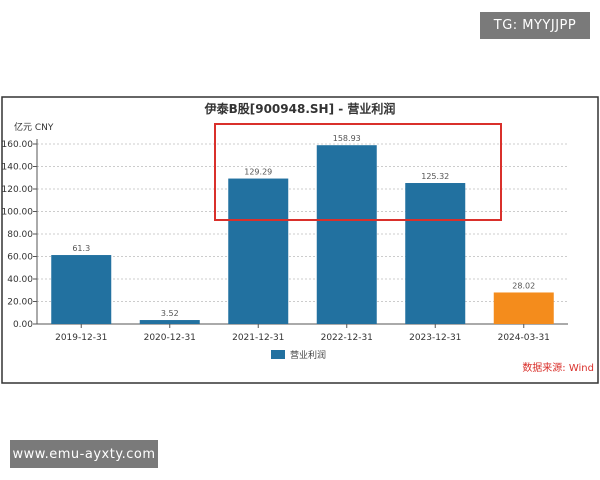 Image resolution: width=600 pixels, height=480 pixels. I want to click on source-note: 数据来源: Wind, so click(558, 367).